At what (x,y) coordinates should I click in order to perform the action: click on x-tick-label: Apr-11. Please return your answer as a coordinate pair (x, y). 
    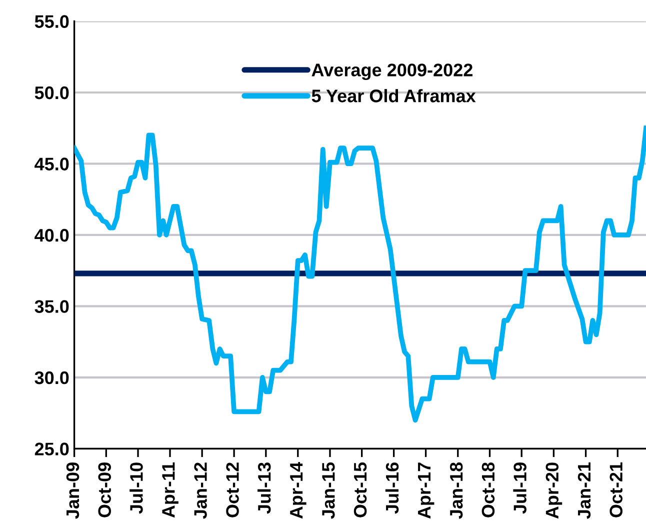
    Looking at the image, I should click on (170, 490).